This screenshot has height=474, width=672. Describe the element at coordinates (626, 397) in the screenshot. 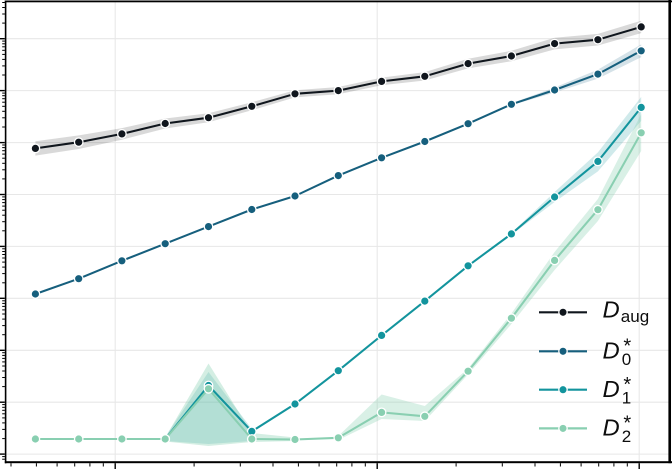

I see `svg-text: 1` at that location.